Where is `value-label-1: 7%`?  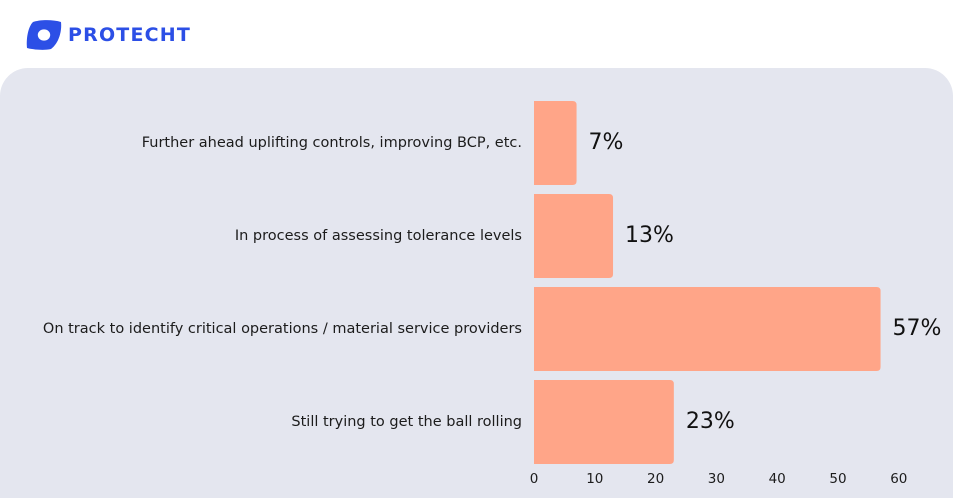 value-label-1: 7% is located at coordinates (606, 142).